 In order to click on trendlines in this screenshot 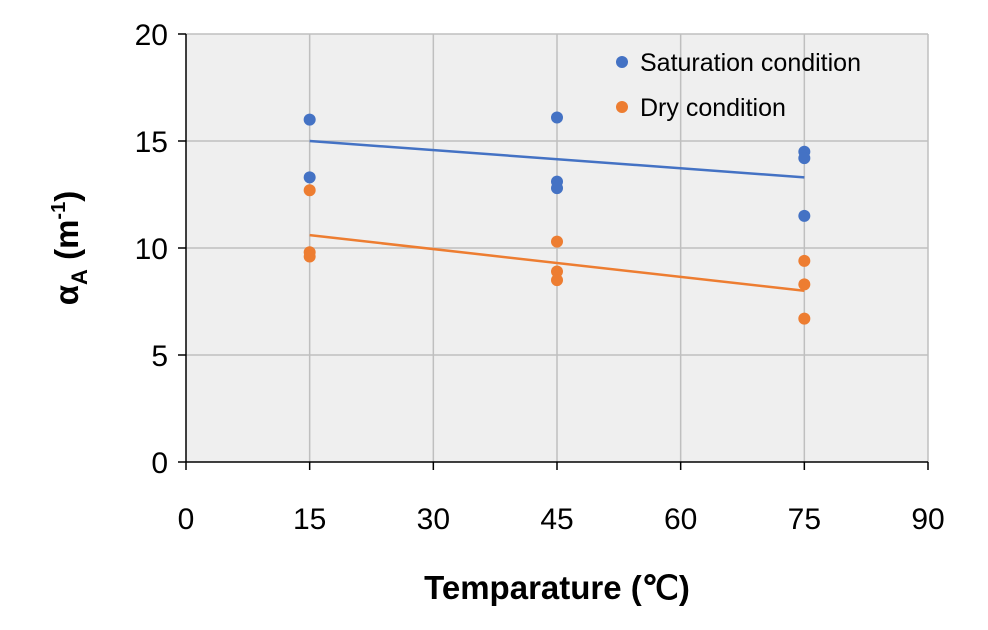, I will do `click(557, 216)`.